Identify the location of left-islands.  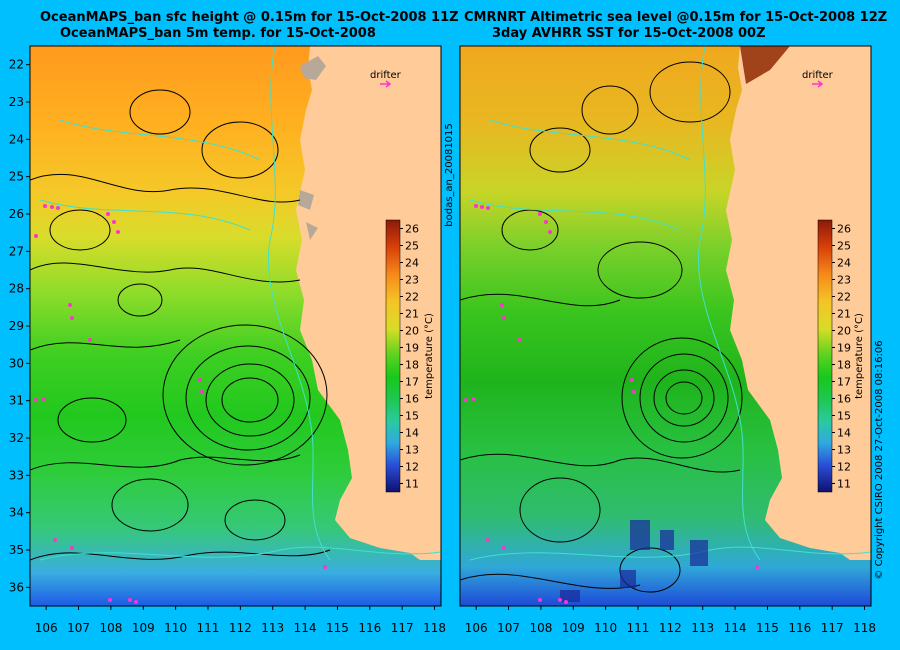
(312, 148).